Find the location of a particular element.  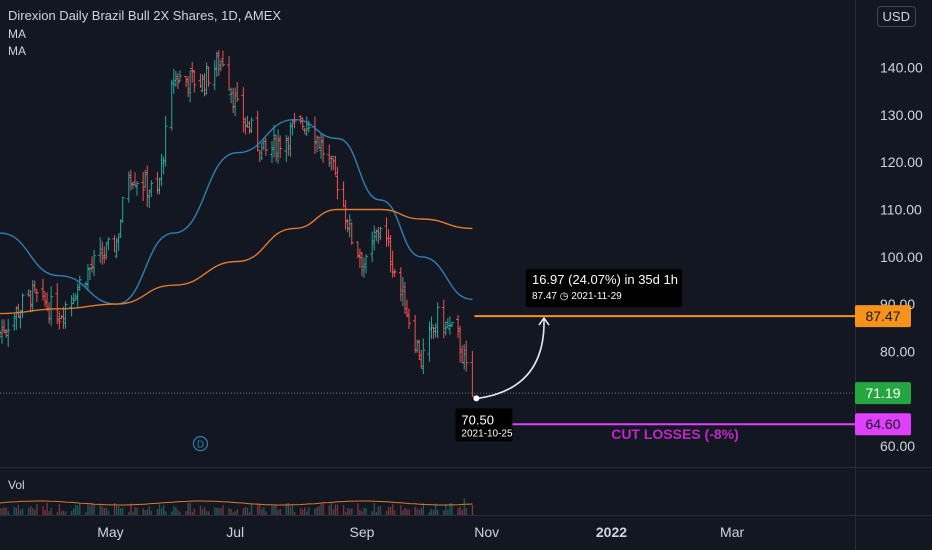

y-tick-label: 130.00 is located at coordinates (901, 115).